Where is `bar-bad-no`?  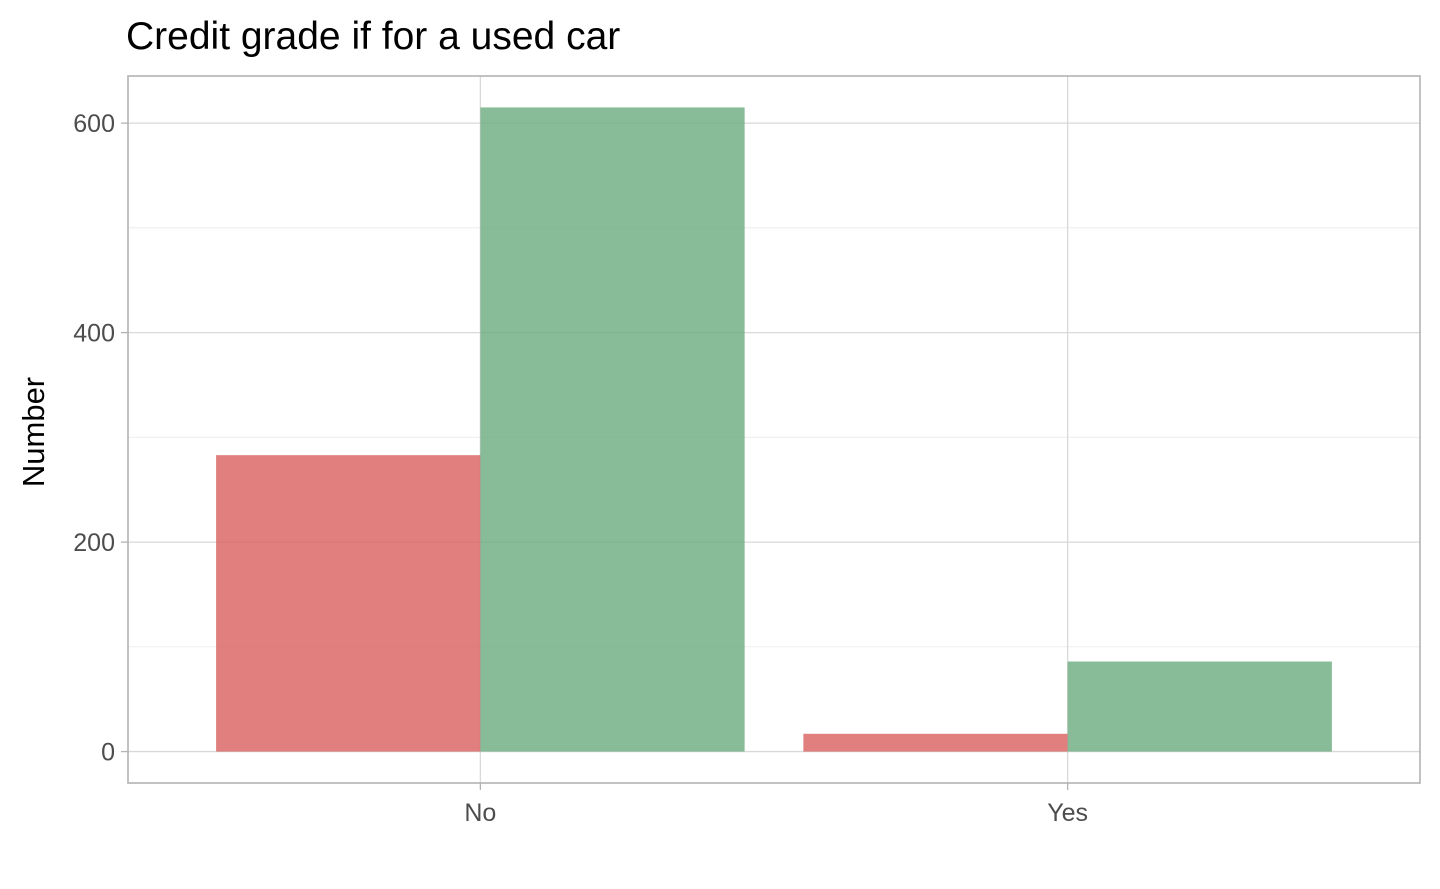
bar-bad-no is located at coordinates (348, 603).